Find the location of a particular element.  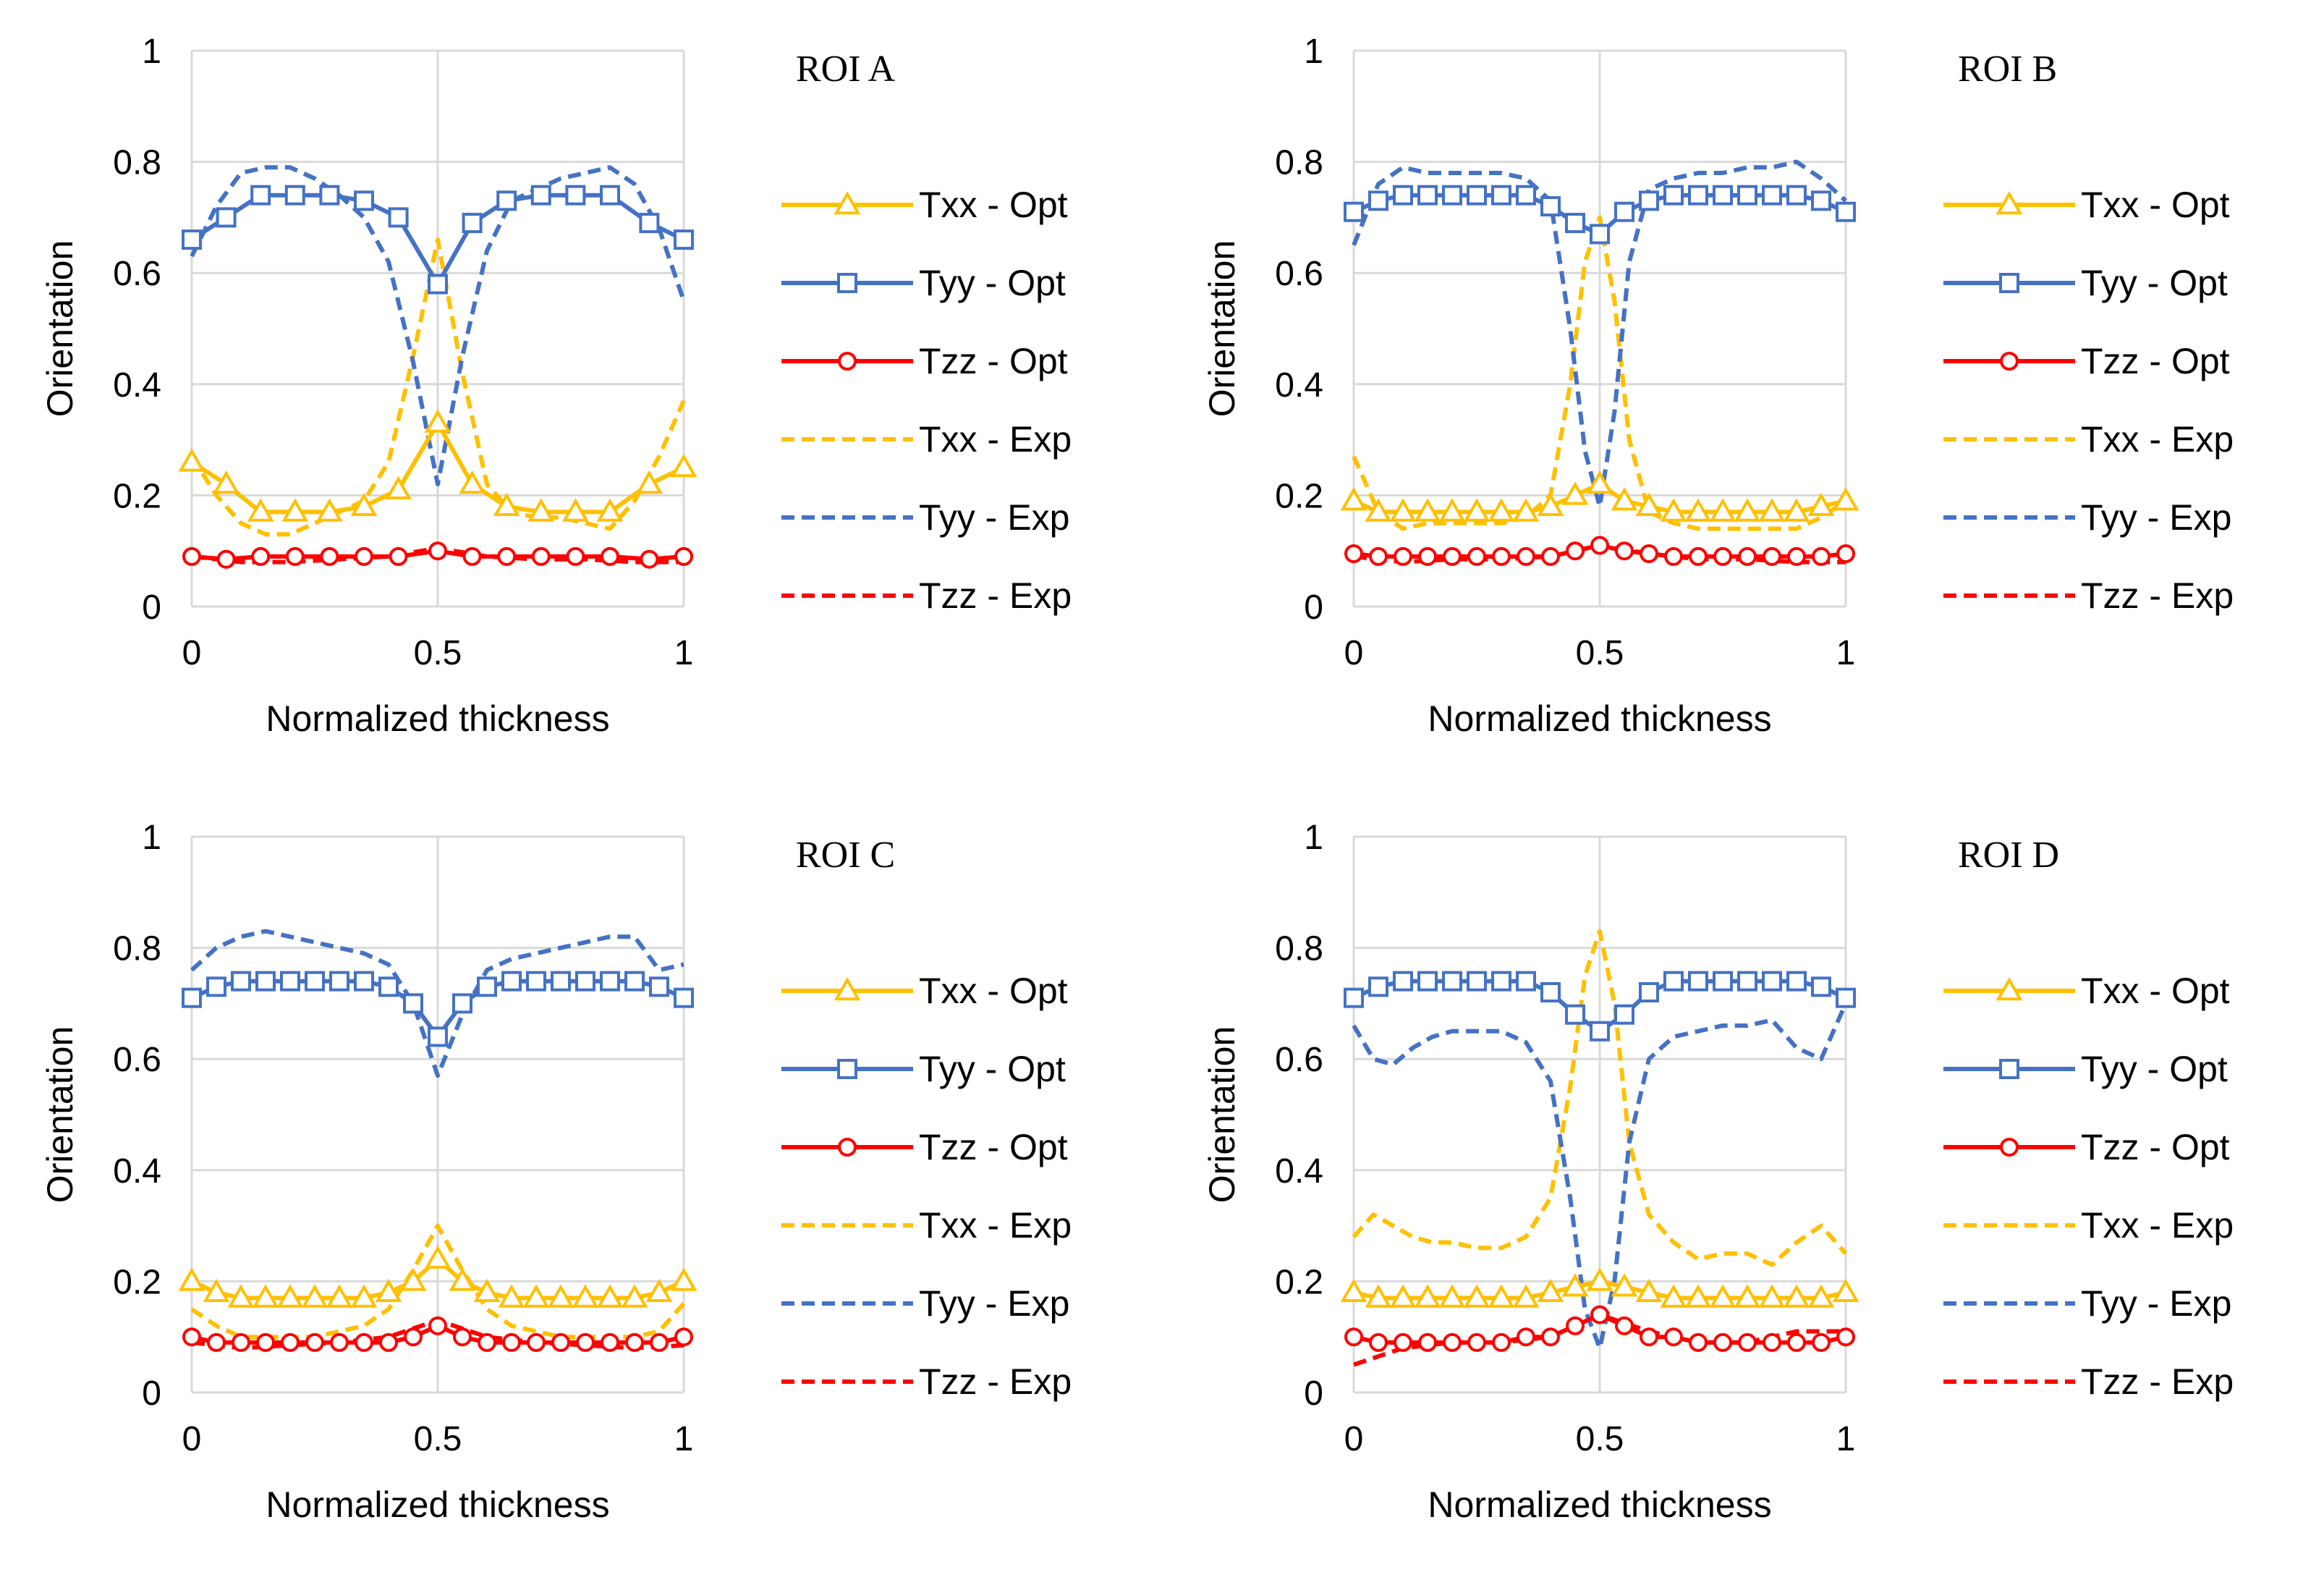

series-line-txx-exp is located at coordinates (1600, 1098).